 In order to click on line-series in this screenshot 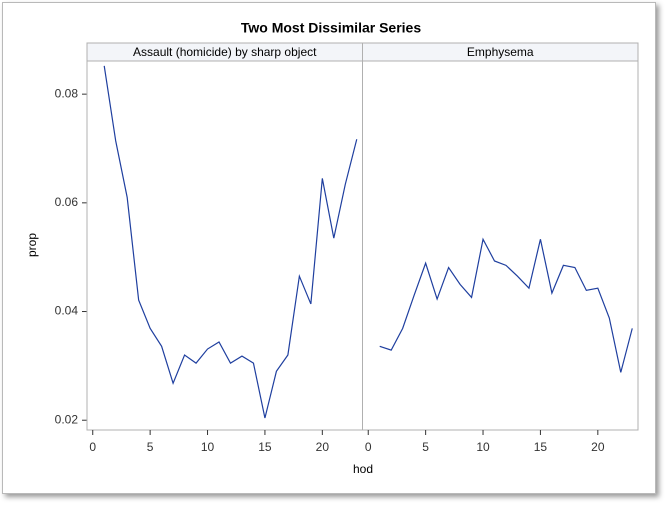, I will do `click(506, 305)`.